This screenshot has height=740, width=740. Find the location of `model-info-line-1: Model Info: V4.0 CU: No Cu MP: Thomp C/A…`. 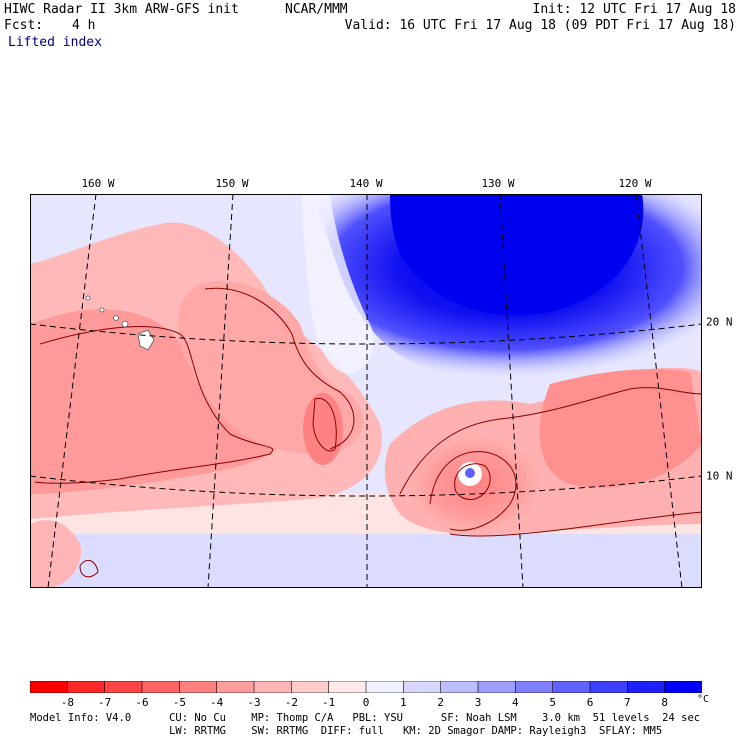

model-info-line-1: Model Info: V4.0 CU: No Cu MP: Thomp C/A… is located at coordinates (365, 718).